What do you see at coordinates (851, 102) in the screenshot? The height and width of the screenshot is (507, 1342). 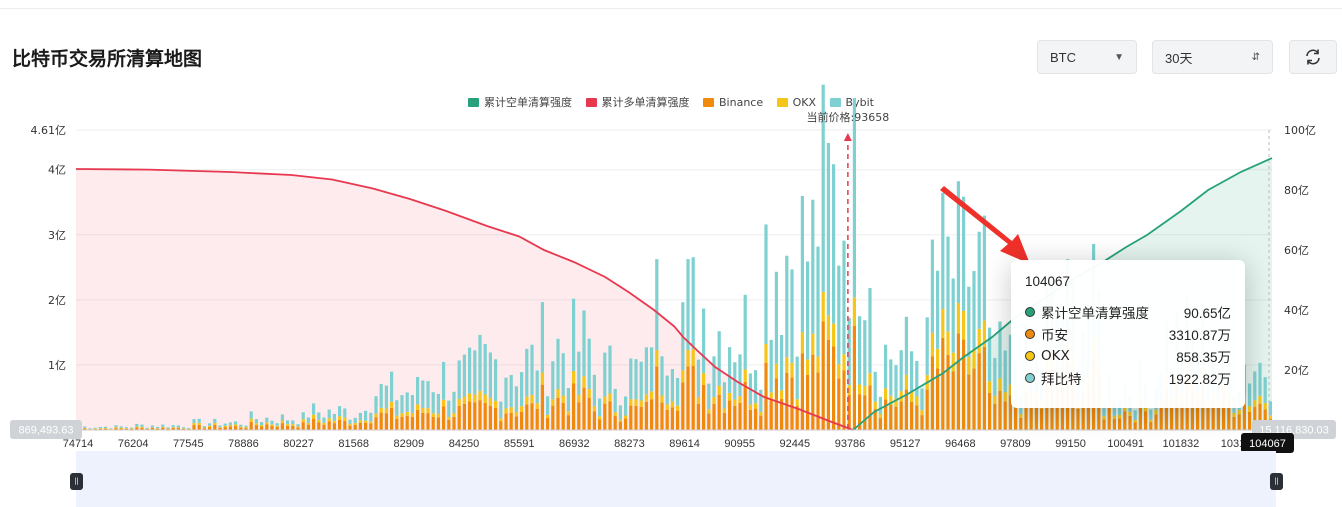 I see `legend-item-bybit: Bybit` at bounding box center [851, 102].